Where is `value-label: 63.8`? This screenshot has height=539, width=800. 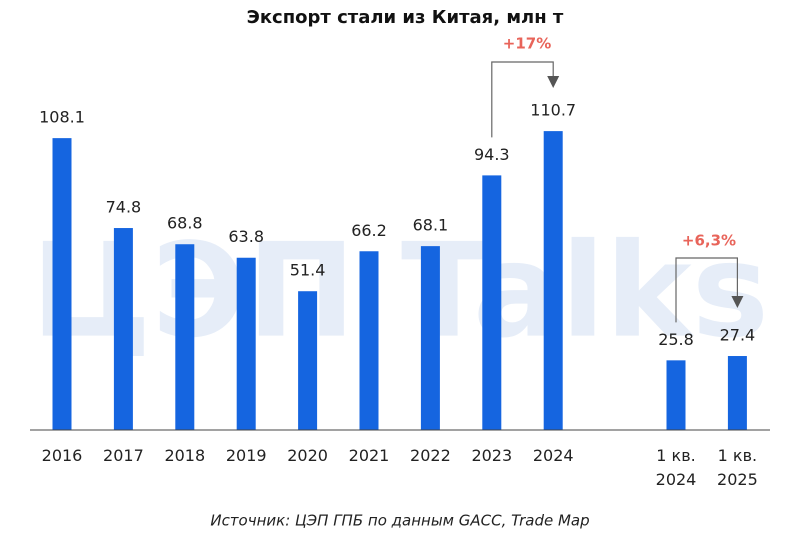
value-label: 63.8 is located at coordinates (246, 236).